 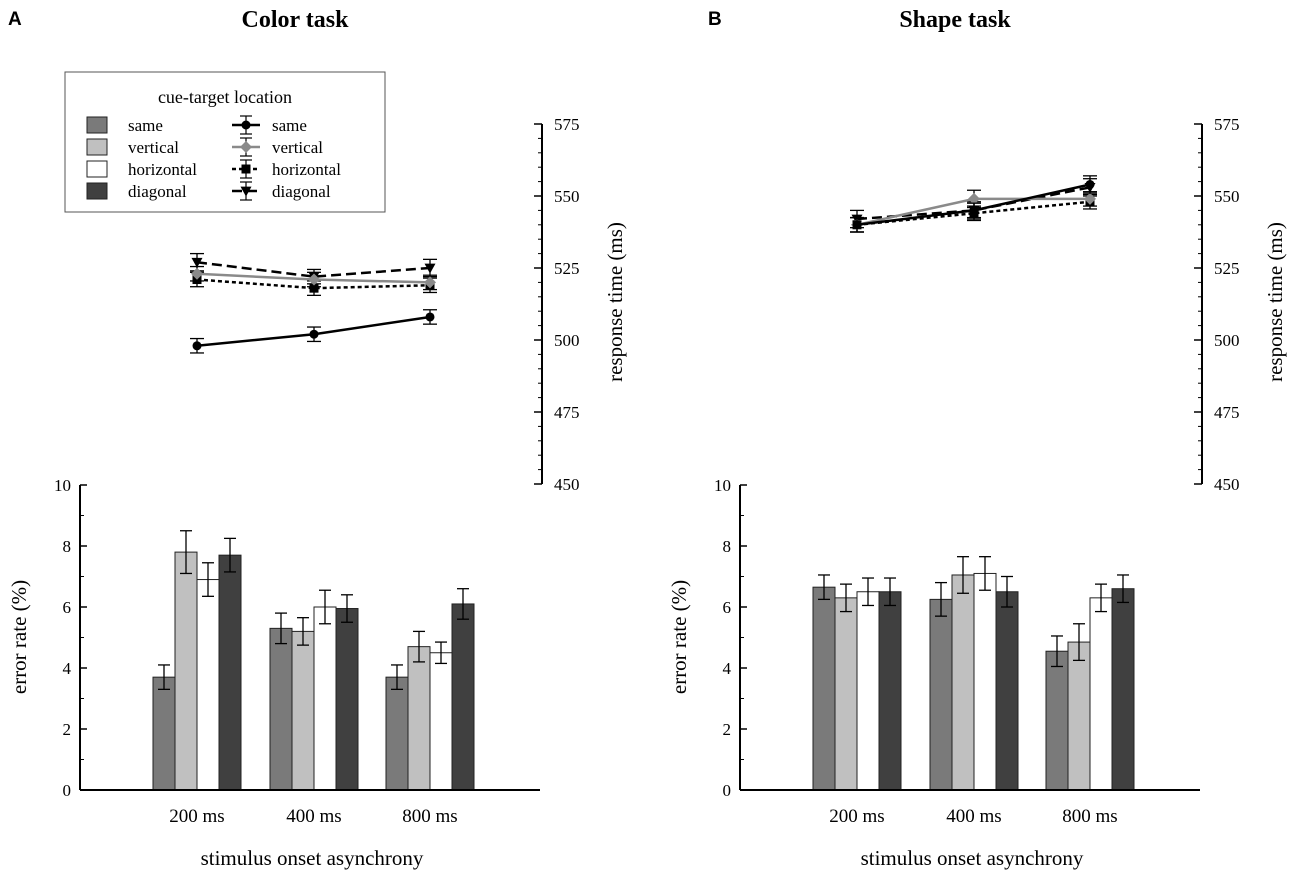 I want to click on legend-swatch-horizontal, so click(x=97, y=169).